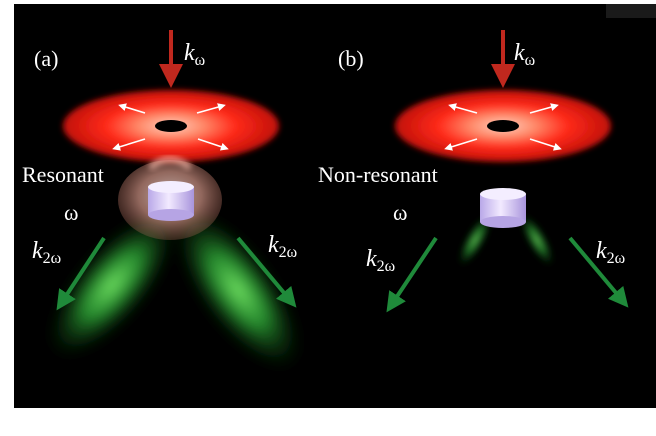  I want to click on panel-b-incident-label: kω, so click(524, 54).